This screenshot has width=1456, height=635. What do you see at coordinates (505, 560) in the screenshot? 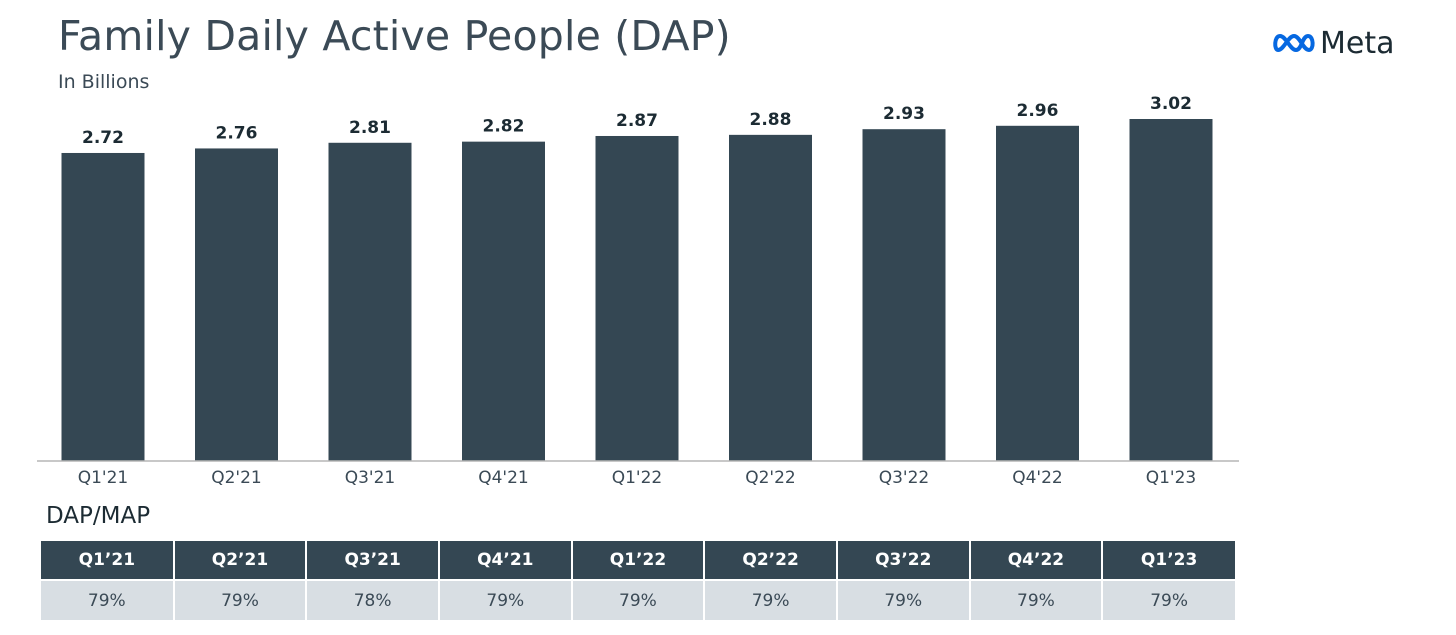
I see `dapmap-header-cell: Q4’21` at bounding box center [505, 560].